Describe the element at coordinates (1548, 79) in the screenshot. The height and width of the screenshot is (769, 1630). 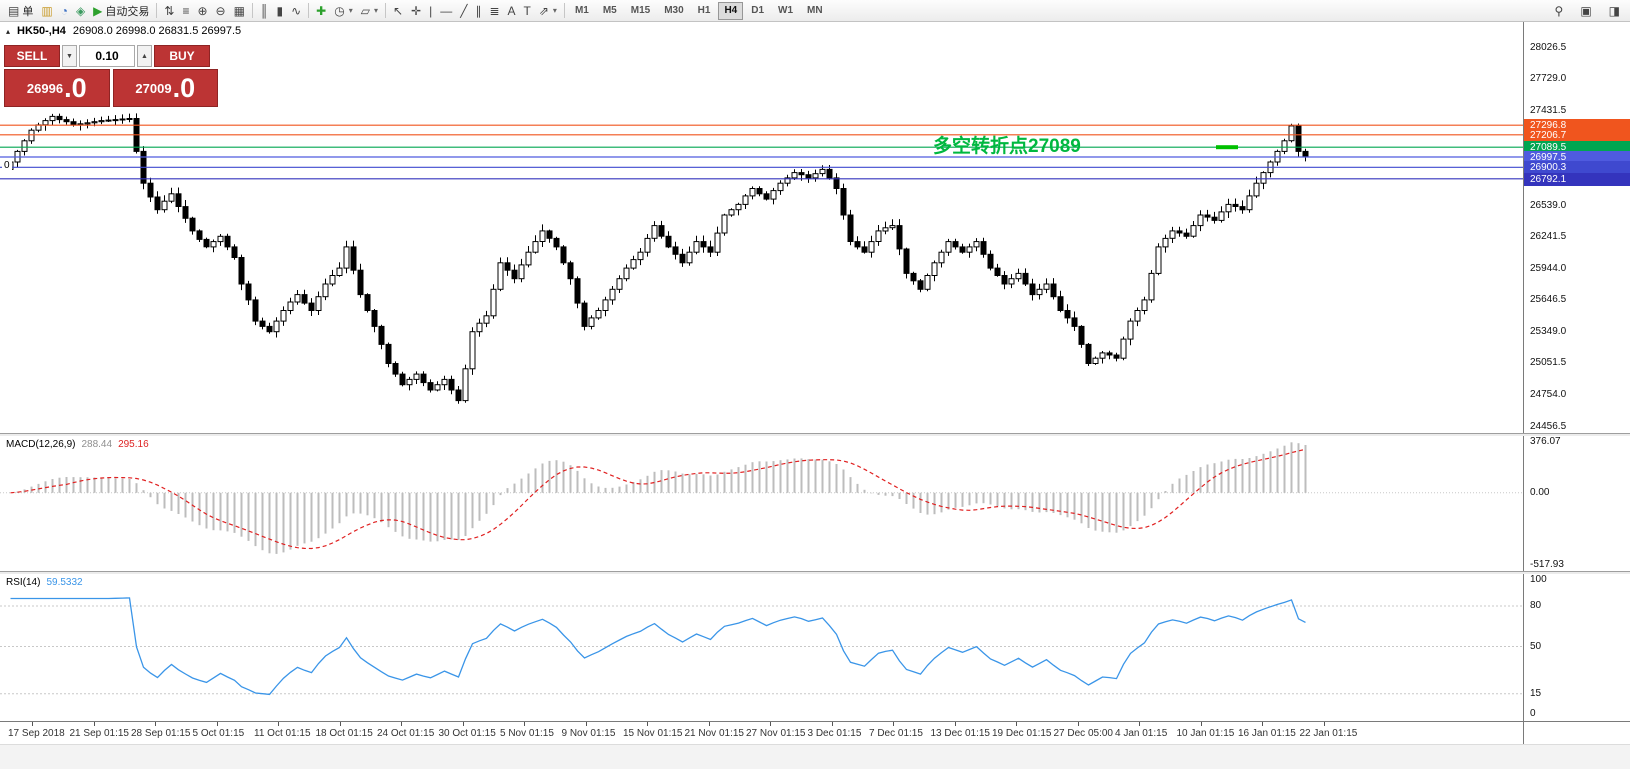
I see `price-scale-tick: 27729.0` at that location.